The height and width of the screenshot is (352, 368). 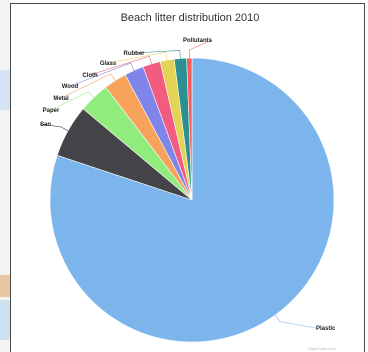 What do you see at coordinates (157, 54) in the screenshot?
I see `connector-rubber` at bounding box center [157, 54].